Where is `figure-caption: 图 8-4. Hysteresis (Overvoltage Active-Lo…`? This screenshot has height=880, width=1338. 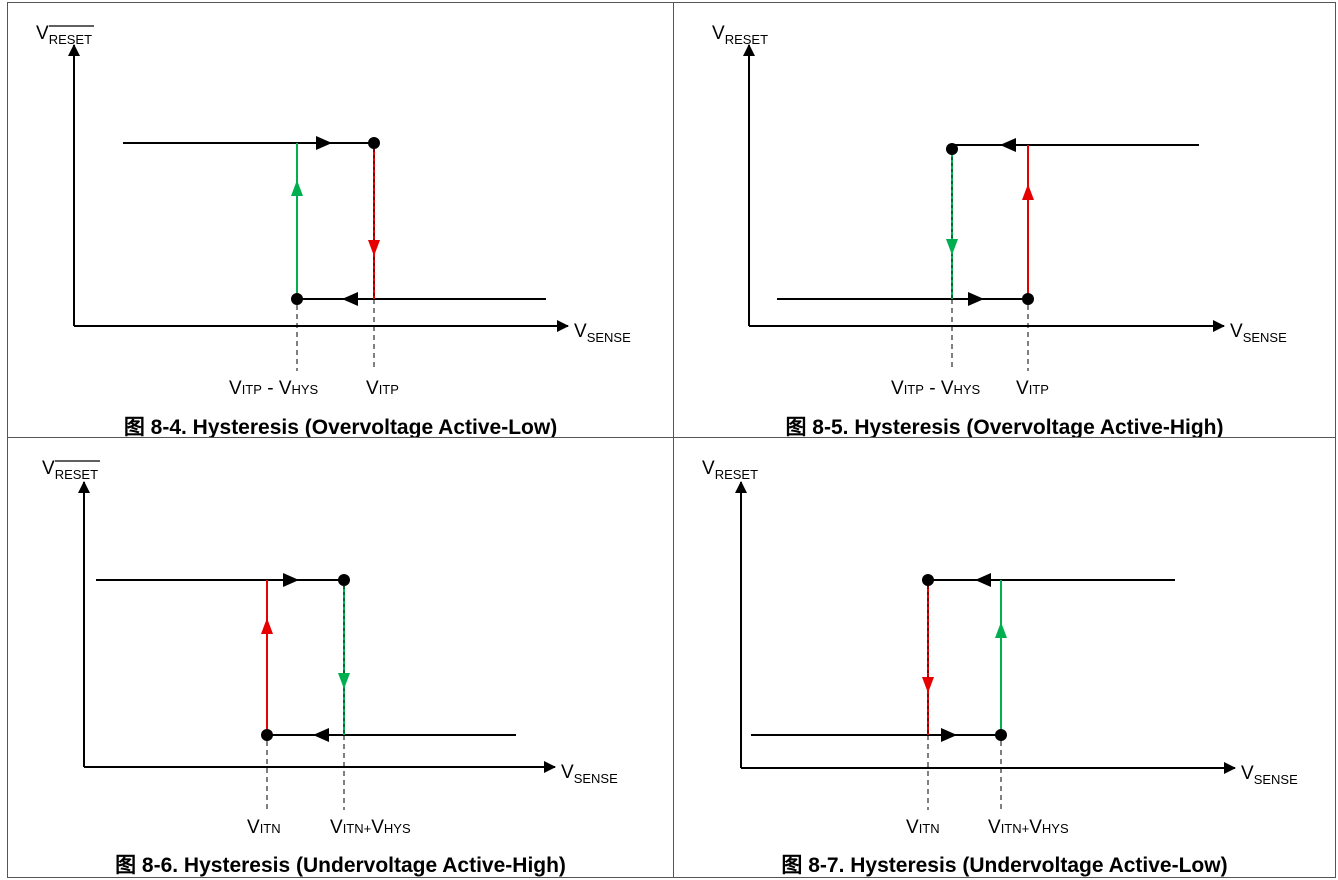
figure-caption: 图 8-4. Hysteresis (Overvoltage Active-Lo… is located at coordinates (340, 427).